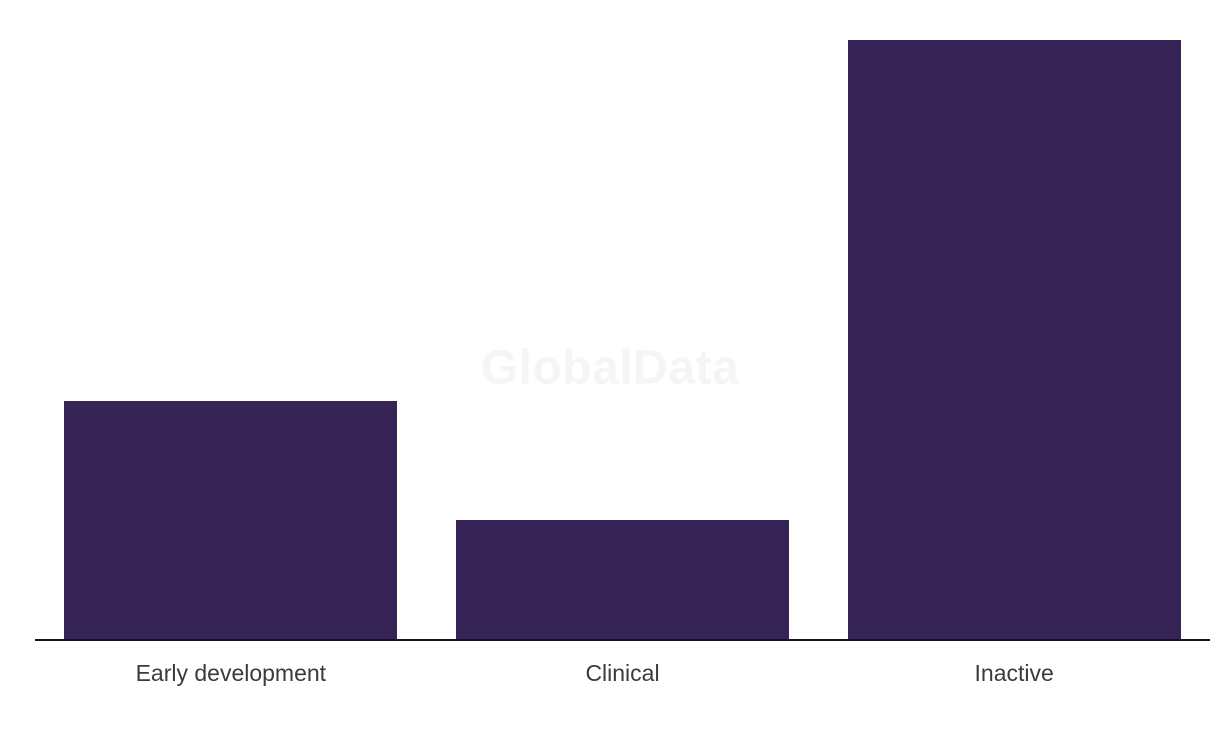 The width and height of the screenshot is (1220, 736). I want to click on bar-clinical, so click(622, 579).